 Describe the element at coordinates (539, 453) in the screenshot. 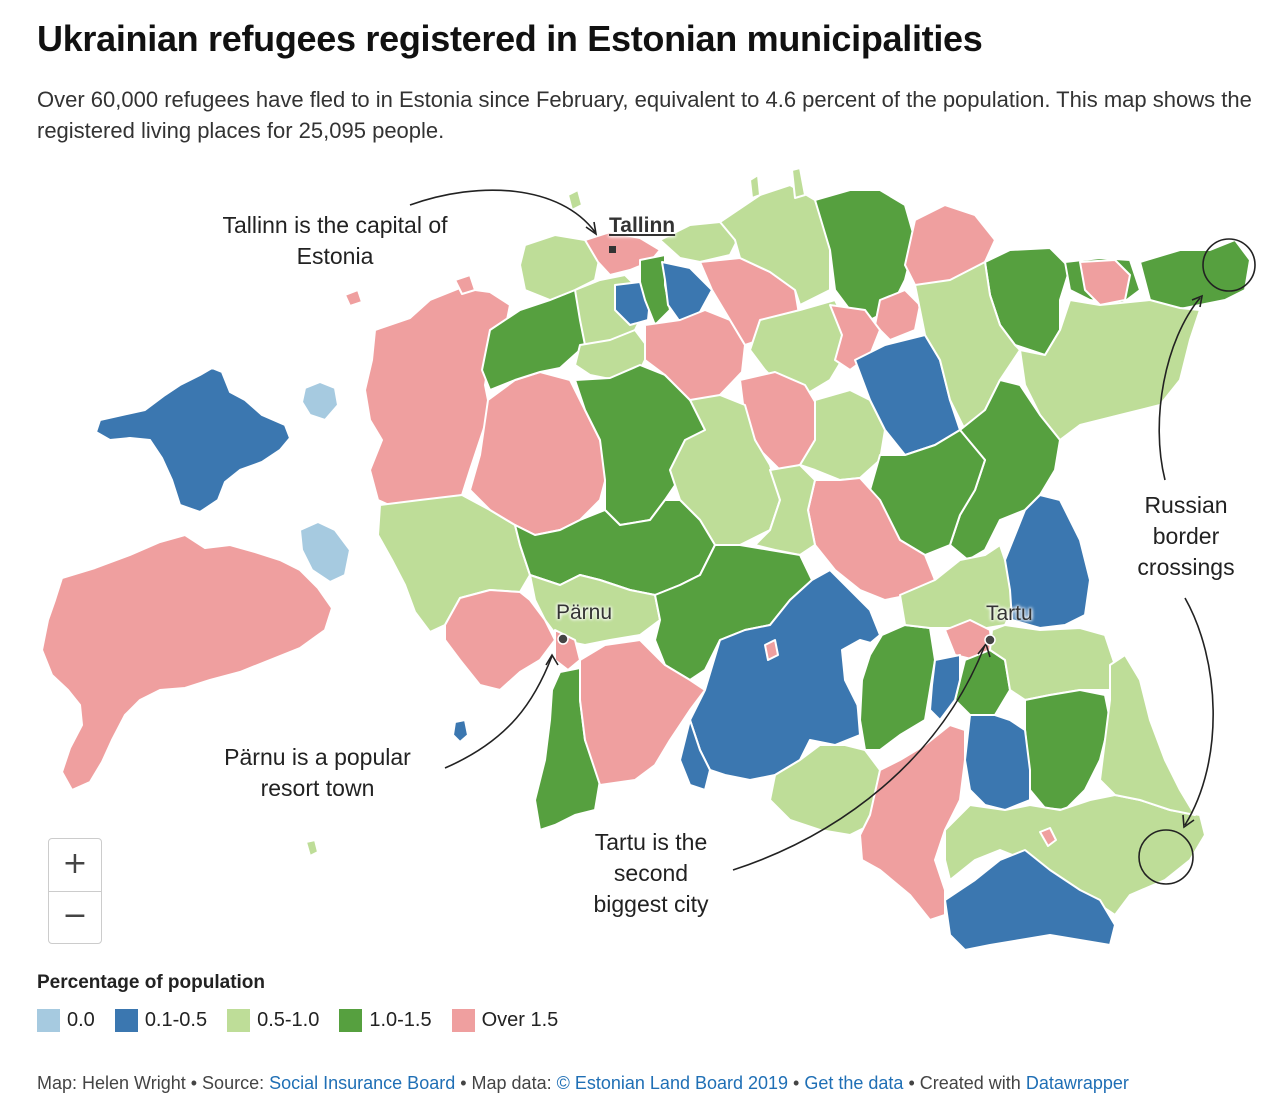

I see `region-marjamaa` at that location.